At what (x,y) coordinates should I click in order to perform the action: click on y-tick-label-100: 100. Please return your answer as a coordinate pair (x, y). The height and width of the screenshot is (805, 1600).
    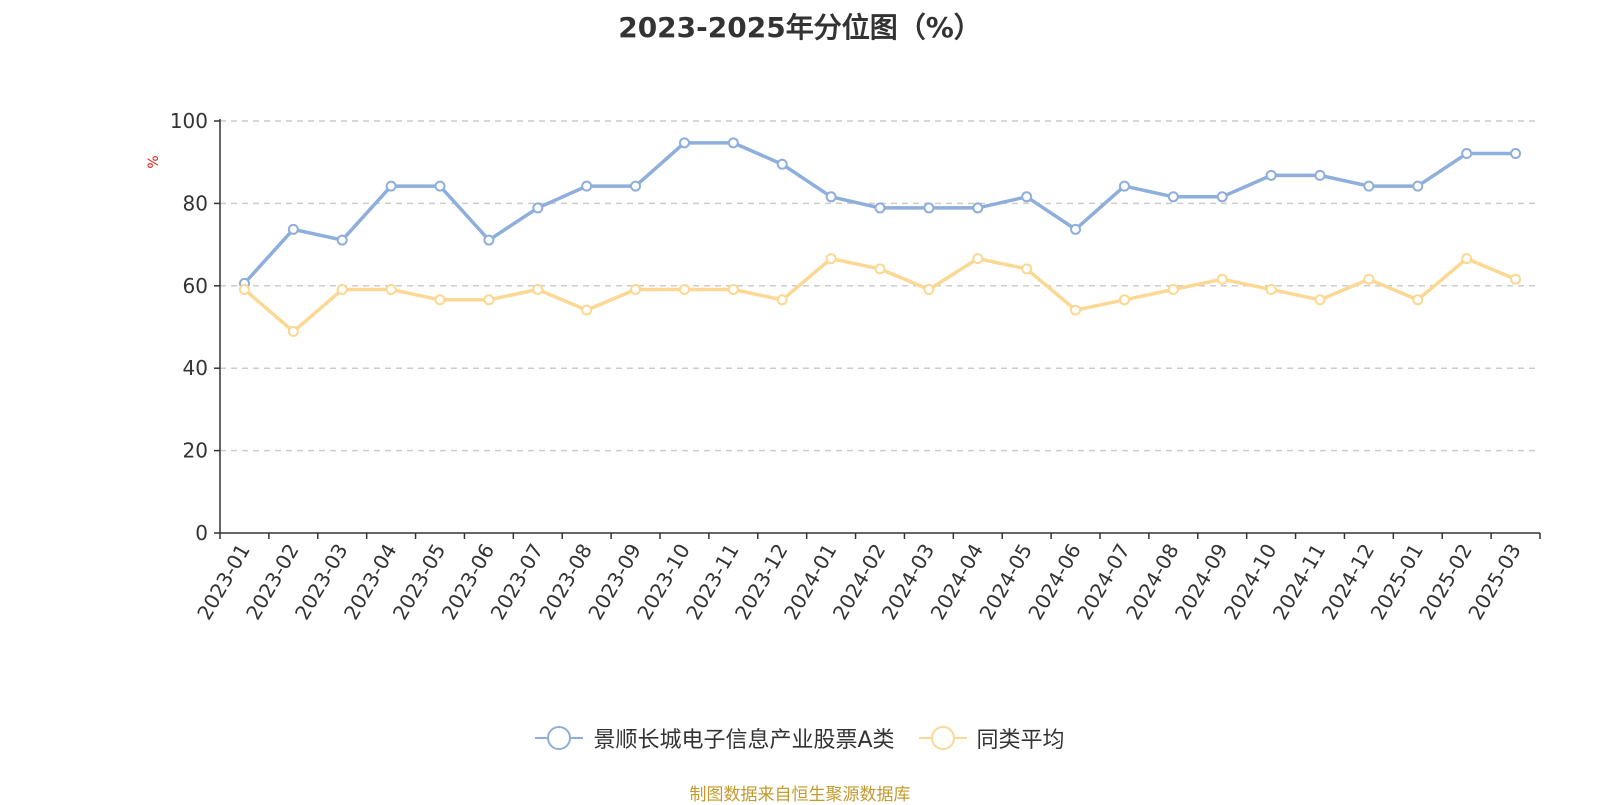
    Looking at the image, I should click on (189, 121).